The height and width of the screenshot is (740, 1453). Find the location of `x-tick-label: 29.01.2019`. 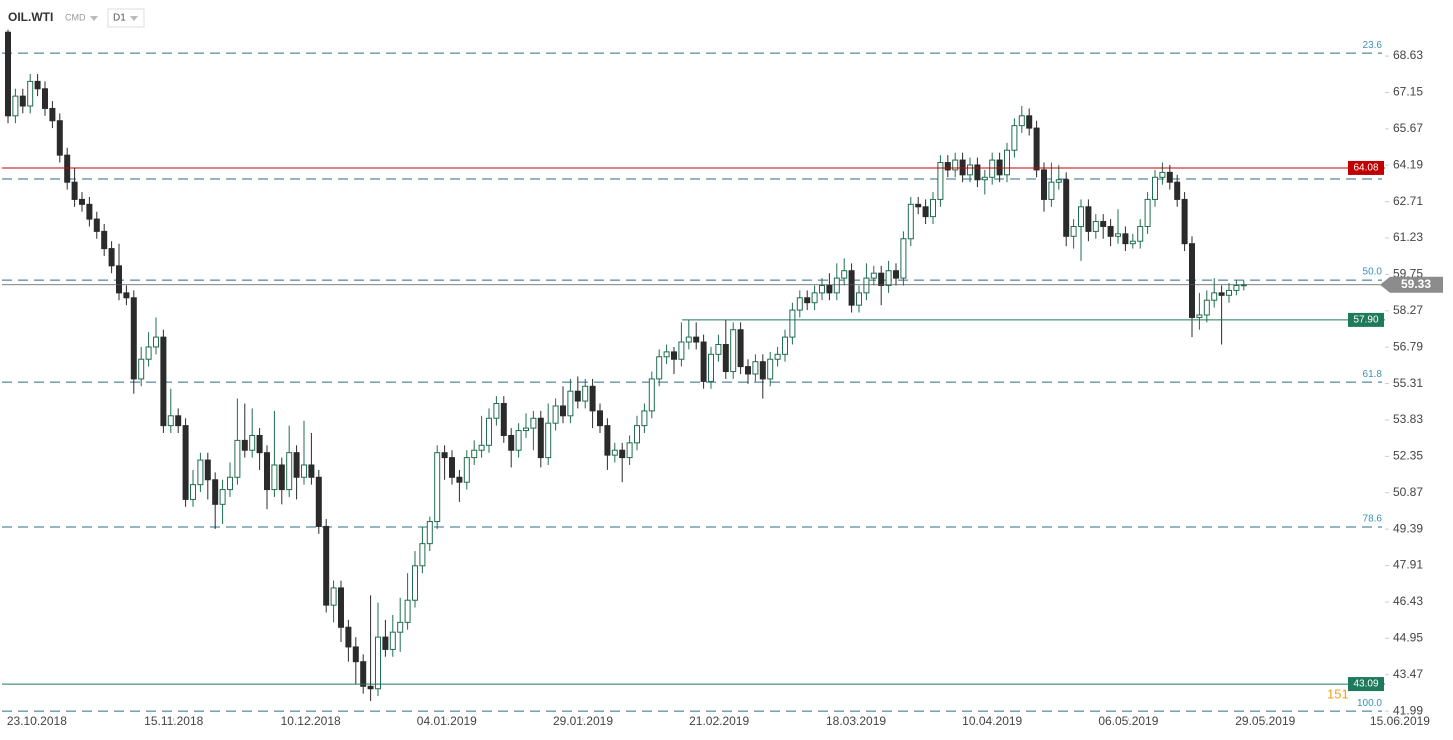

x-tick-label: 29.01.2019 is located at coordinates (583, 721).